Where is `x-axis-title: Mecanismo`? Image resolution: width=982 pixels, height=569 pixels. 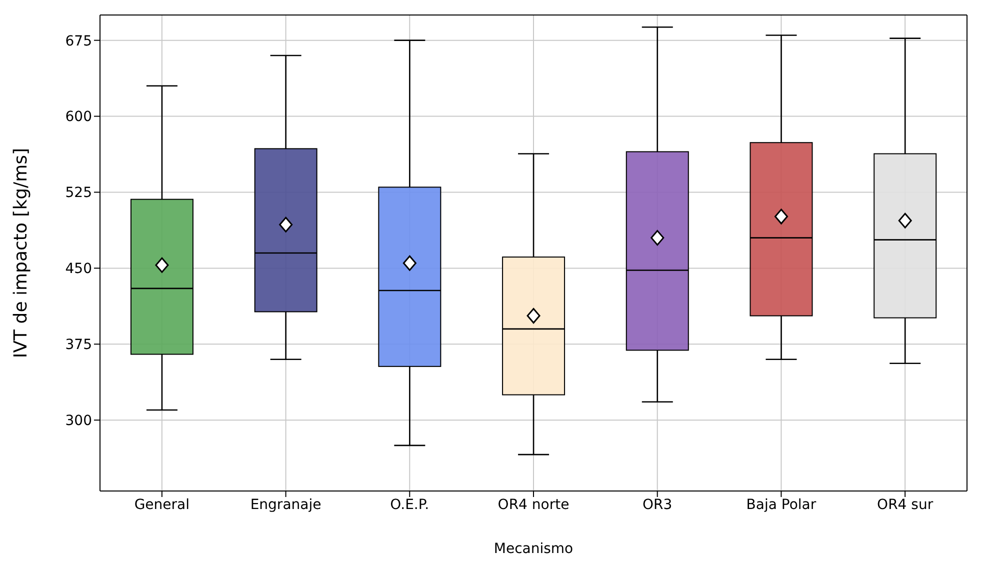 x-axis-title: Mecanismo is located at coordinates (534, 549).